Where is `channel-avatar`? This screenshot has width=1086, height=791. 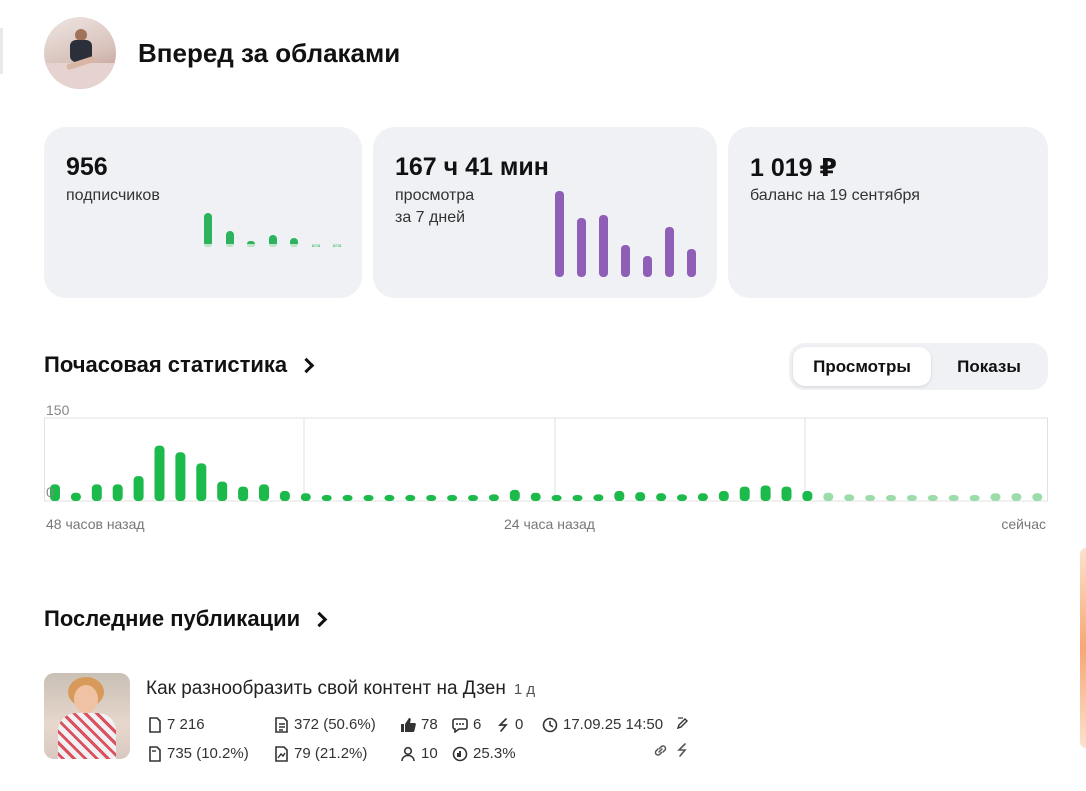
channel-avatar is located at coordinates (80, 53).